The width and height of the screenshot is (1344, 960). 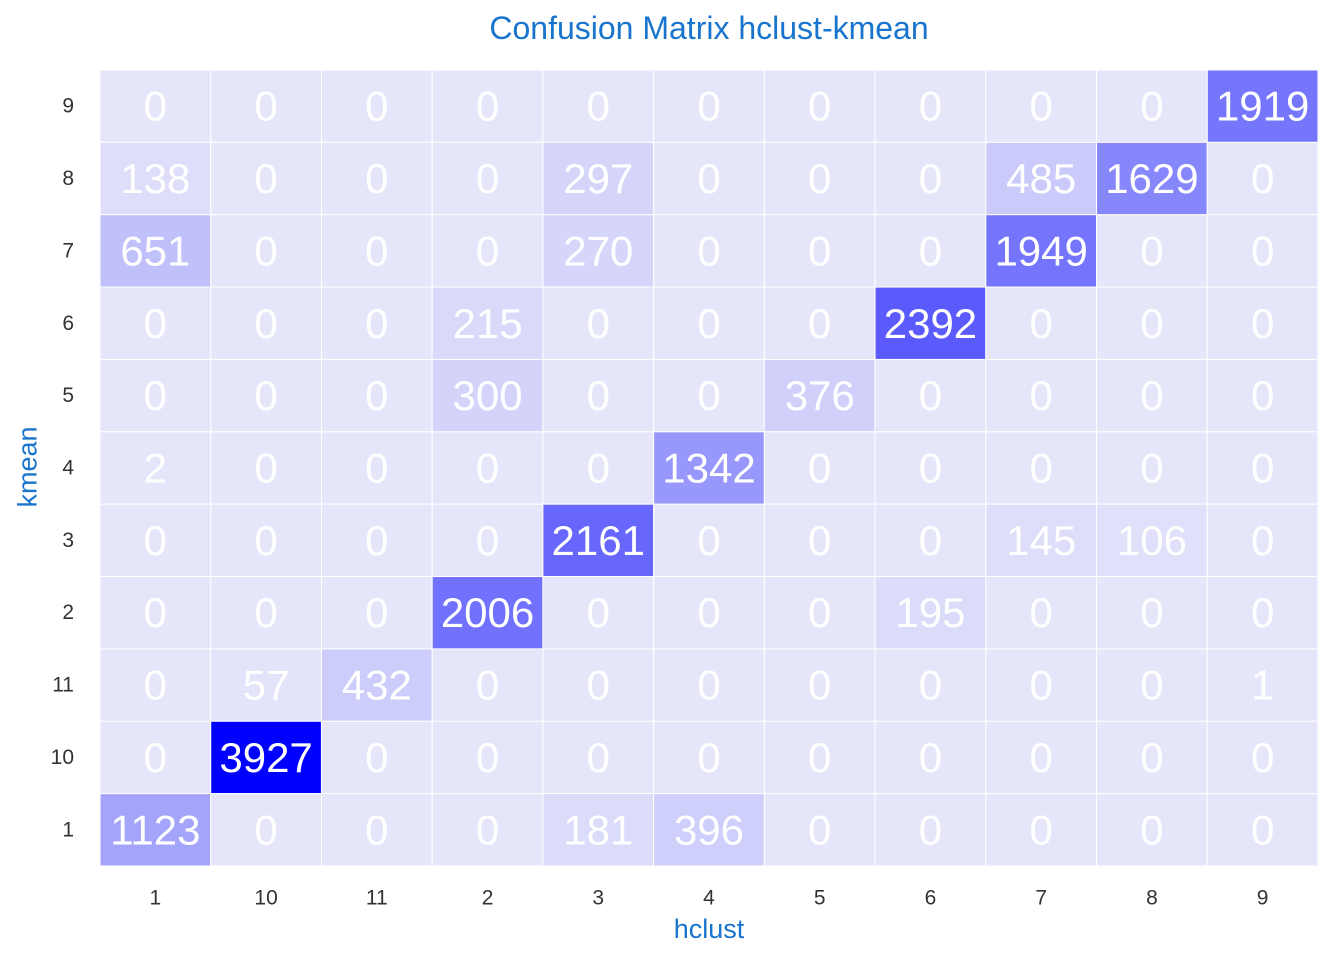 What do you see at coordinates (598, 829) in the screenshot?
I see `cell-value-label: 181` at bounding box center [598, 829].